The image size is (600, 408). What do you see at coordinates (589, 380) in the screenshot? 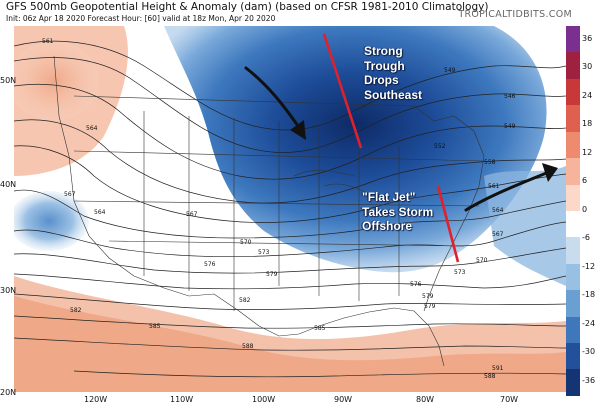
I see `colorbar-label: -36` at bounding box center [589, 380].